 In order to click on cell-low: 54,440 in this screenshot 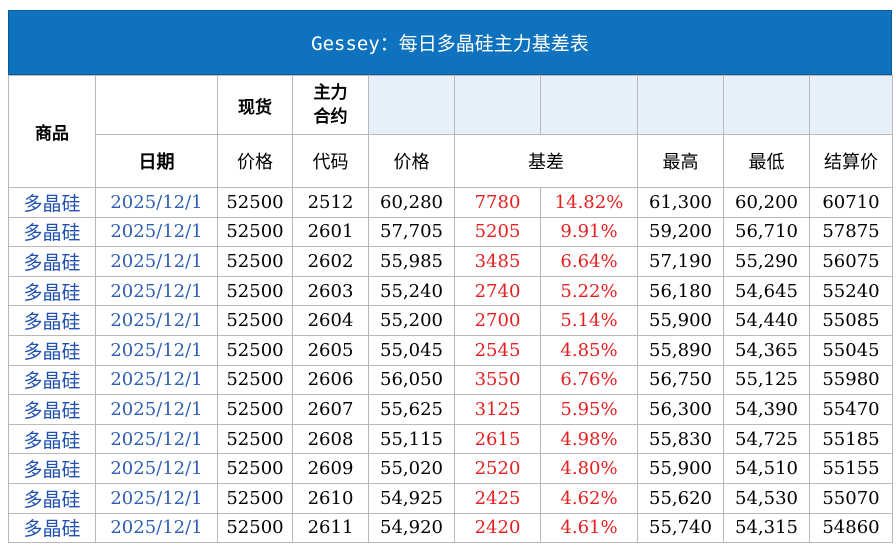, I will do `click(766, 320)`.